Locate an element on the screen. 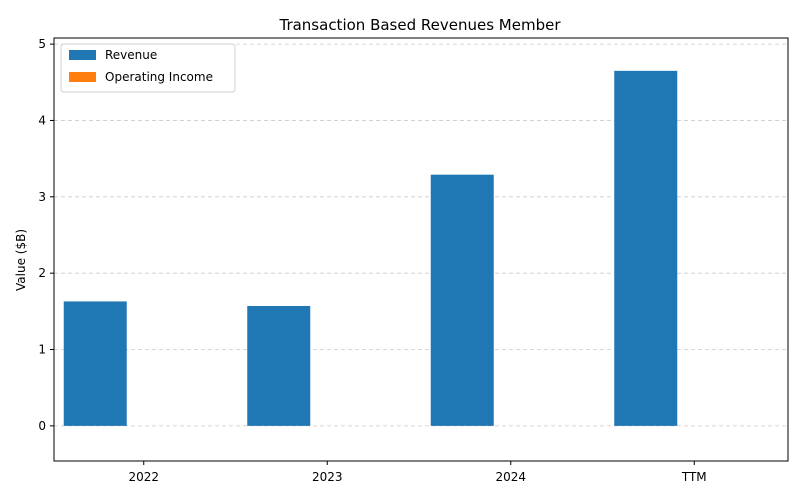 The image size is (800, 500). legend-label-0: Revenue is located at coordinates (131, 55).